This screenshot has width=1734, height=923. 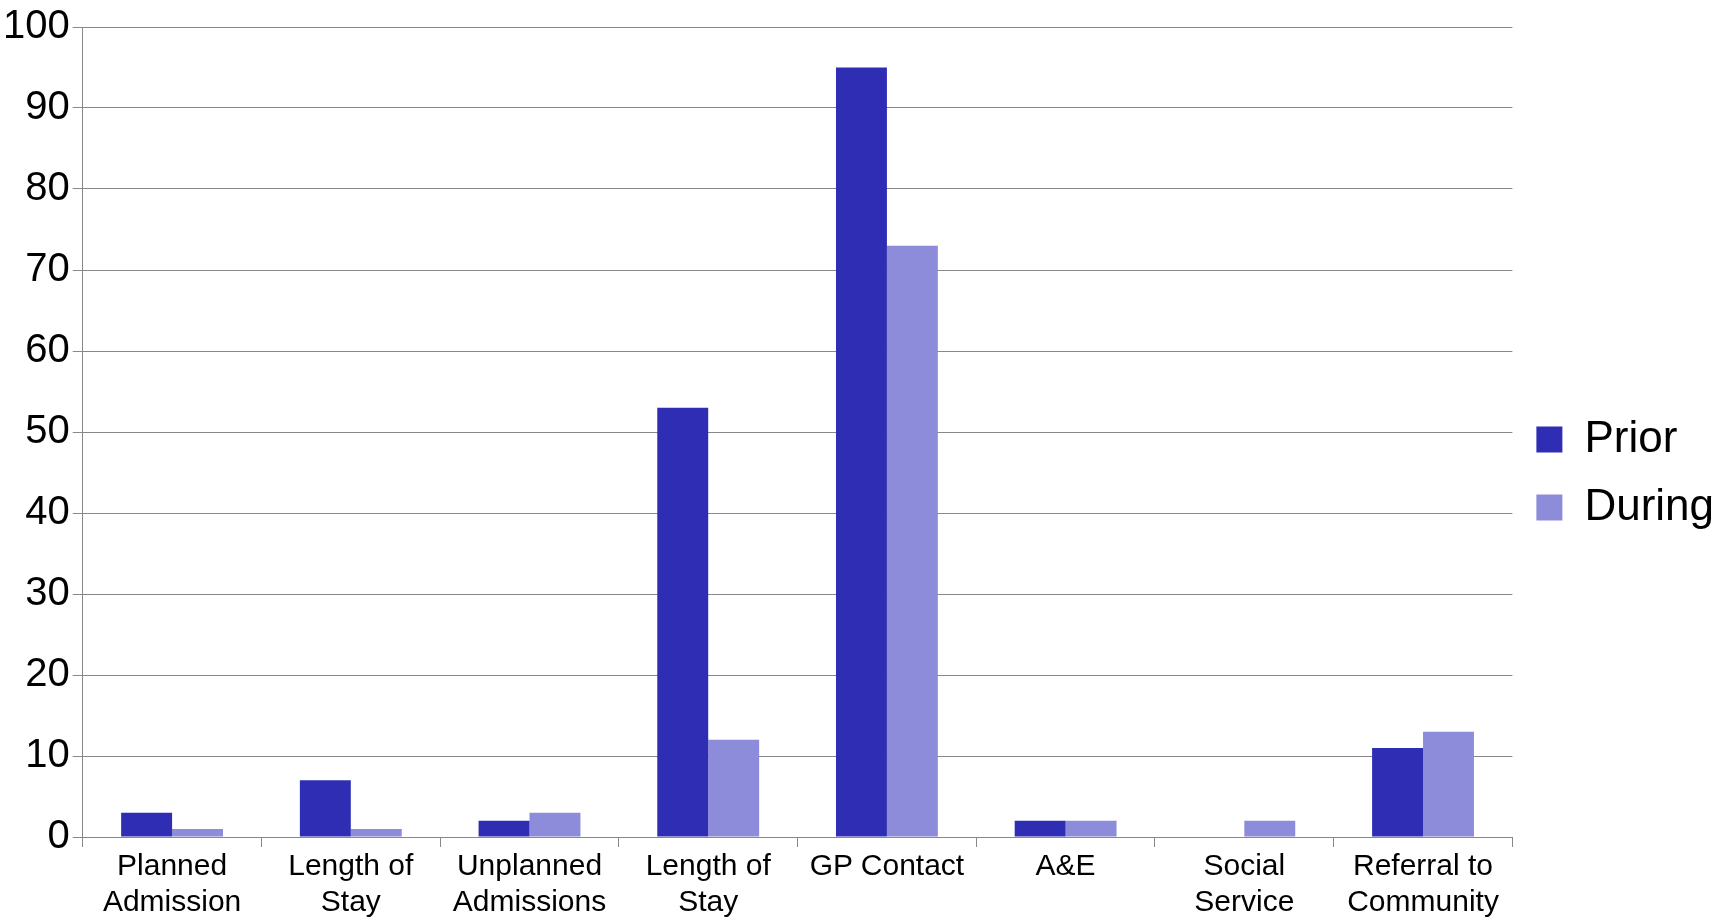 I want to click on y-tick-label: 30, so click(x=47, y=591).